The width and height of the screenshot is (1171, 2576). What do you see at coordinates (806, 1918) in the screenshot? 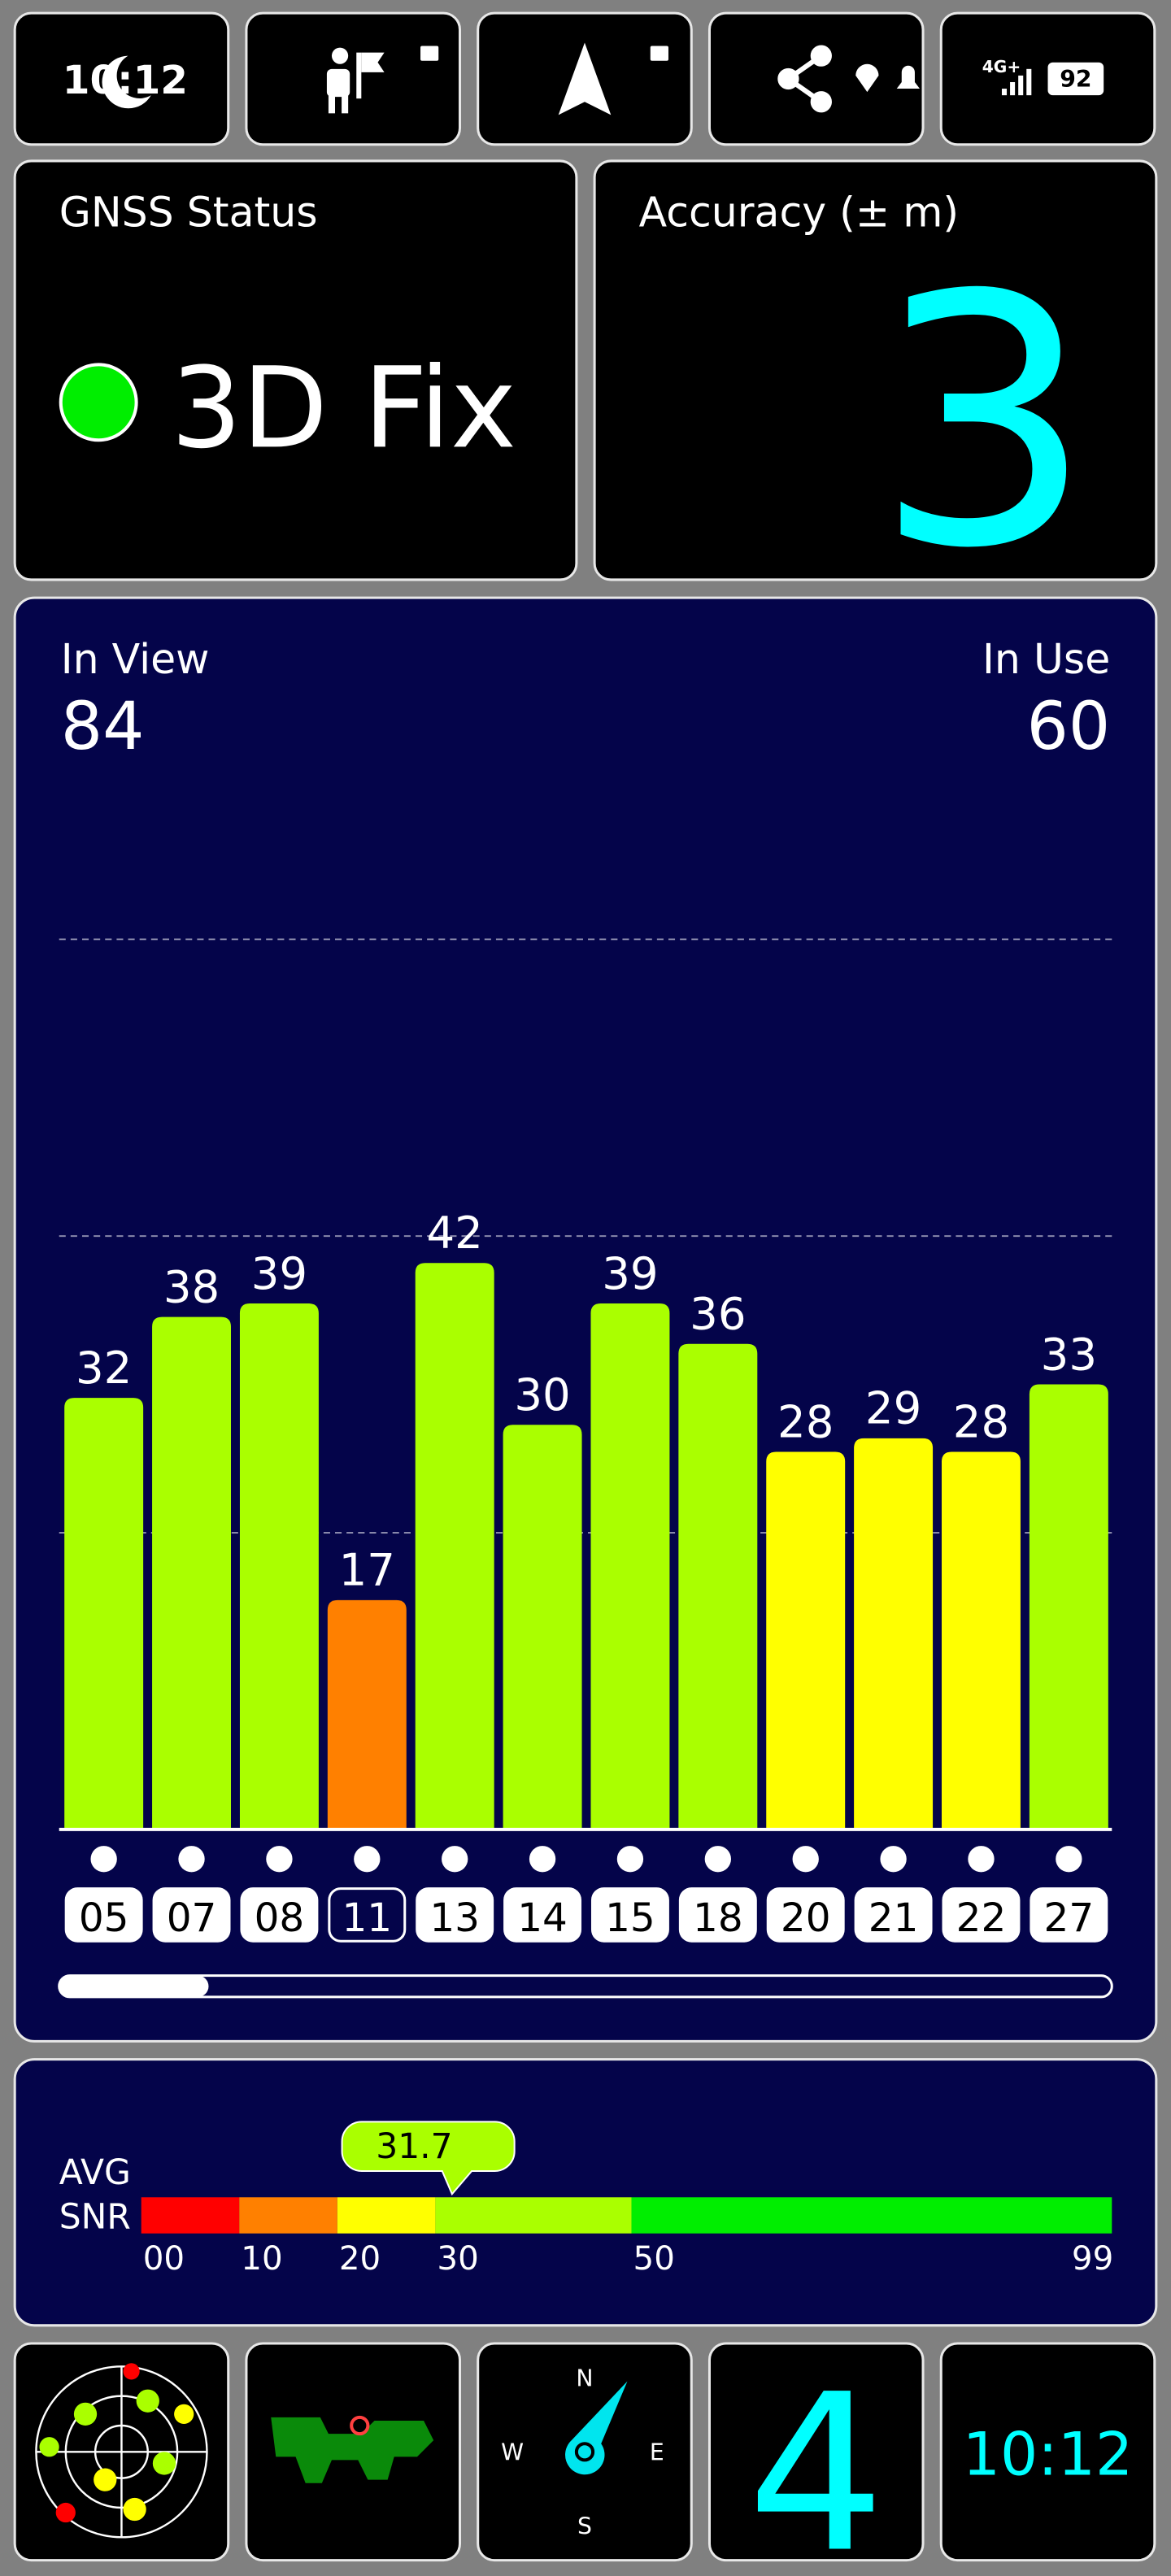
I see `prn-label: 20` at bounding box center [806, 1918].